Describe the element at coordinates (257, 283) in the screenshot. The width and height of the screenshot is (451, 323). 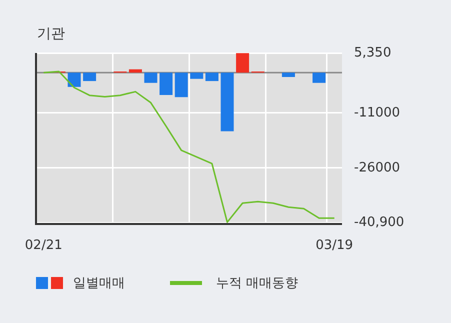
I see `legend-label: 누적 매매동향` at that location.